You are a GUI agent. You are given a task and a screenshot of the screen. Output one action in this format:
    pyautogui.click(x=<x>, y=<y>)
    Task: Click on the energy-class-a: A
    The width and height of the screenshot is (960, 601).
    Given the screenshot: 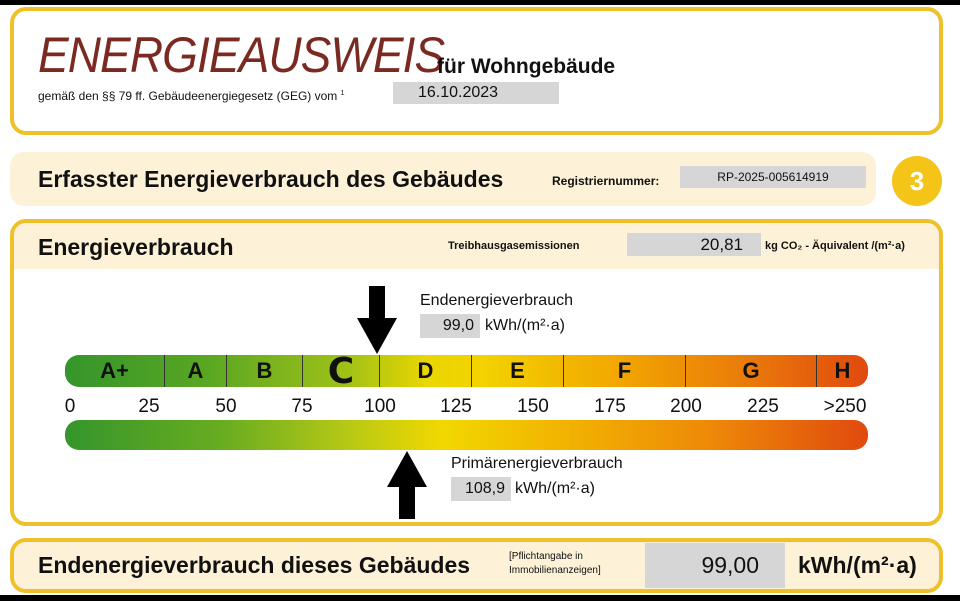 What is the action you would take?
    pyautogui.click(x=196, y=371)
    